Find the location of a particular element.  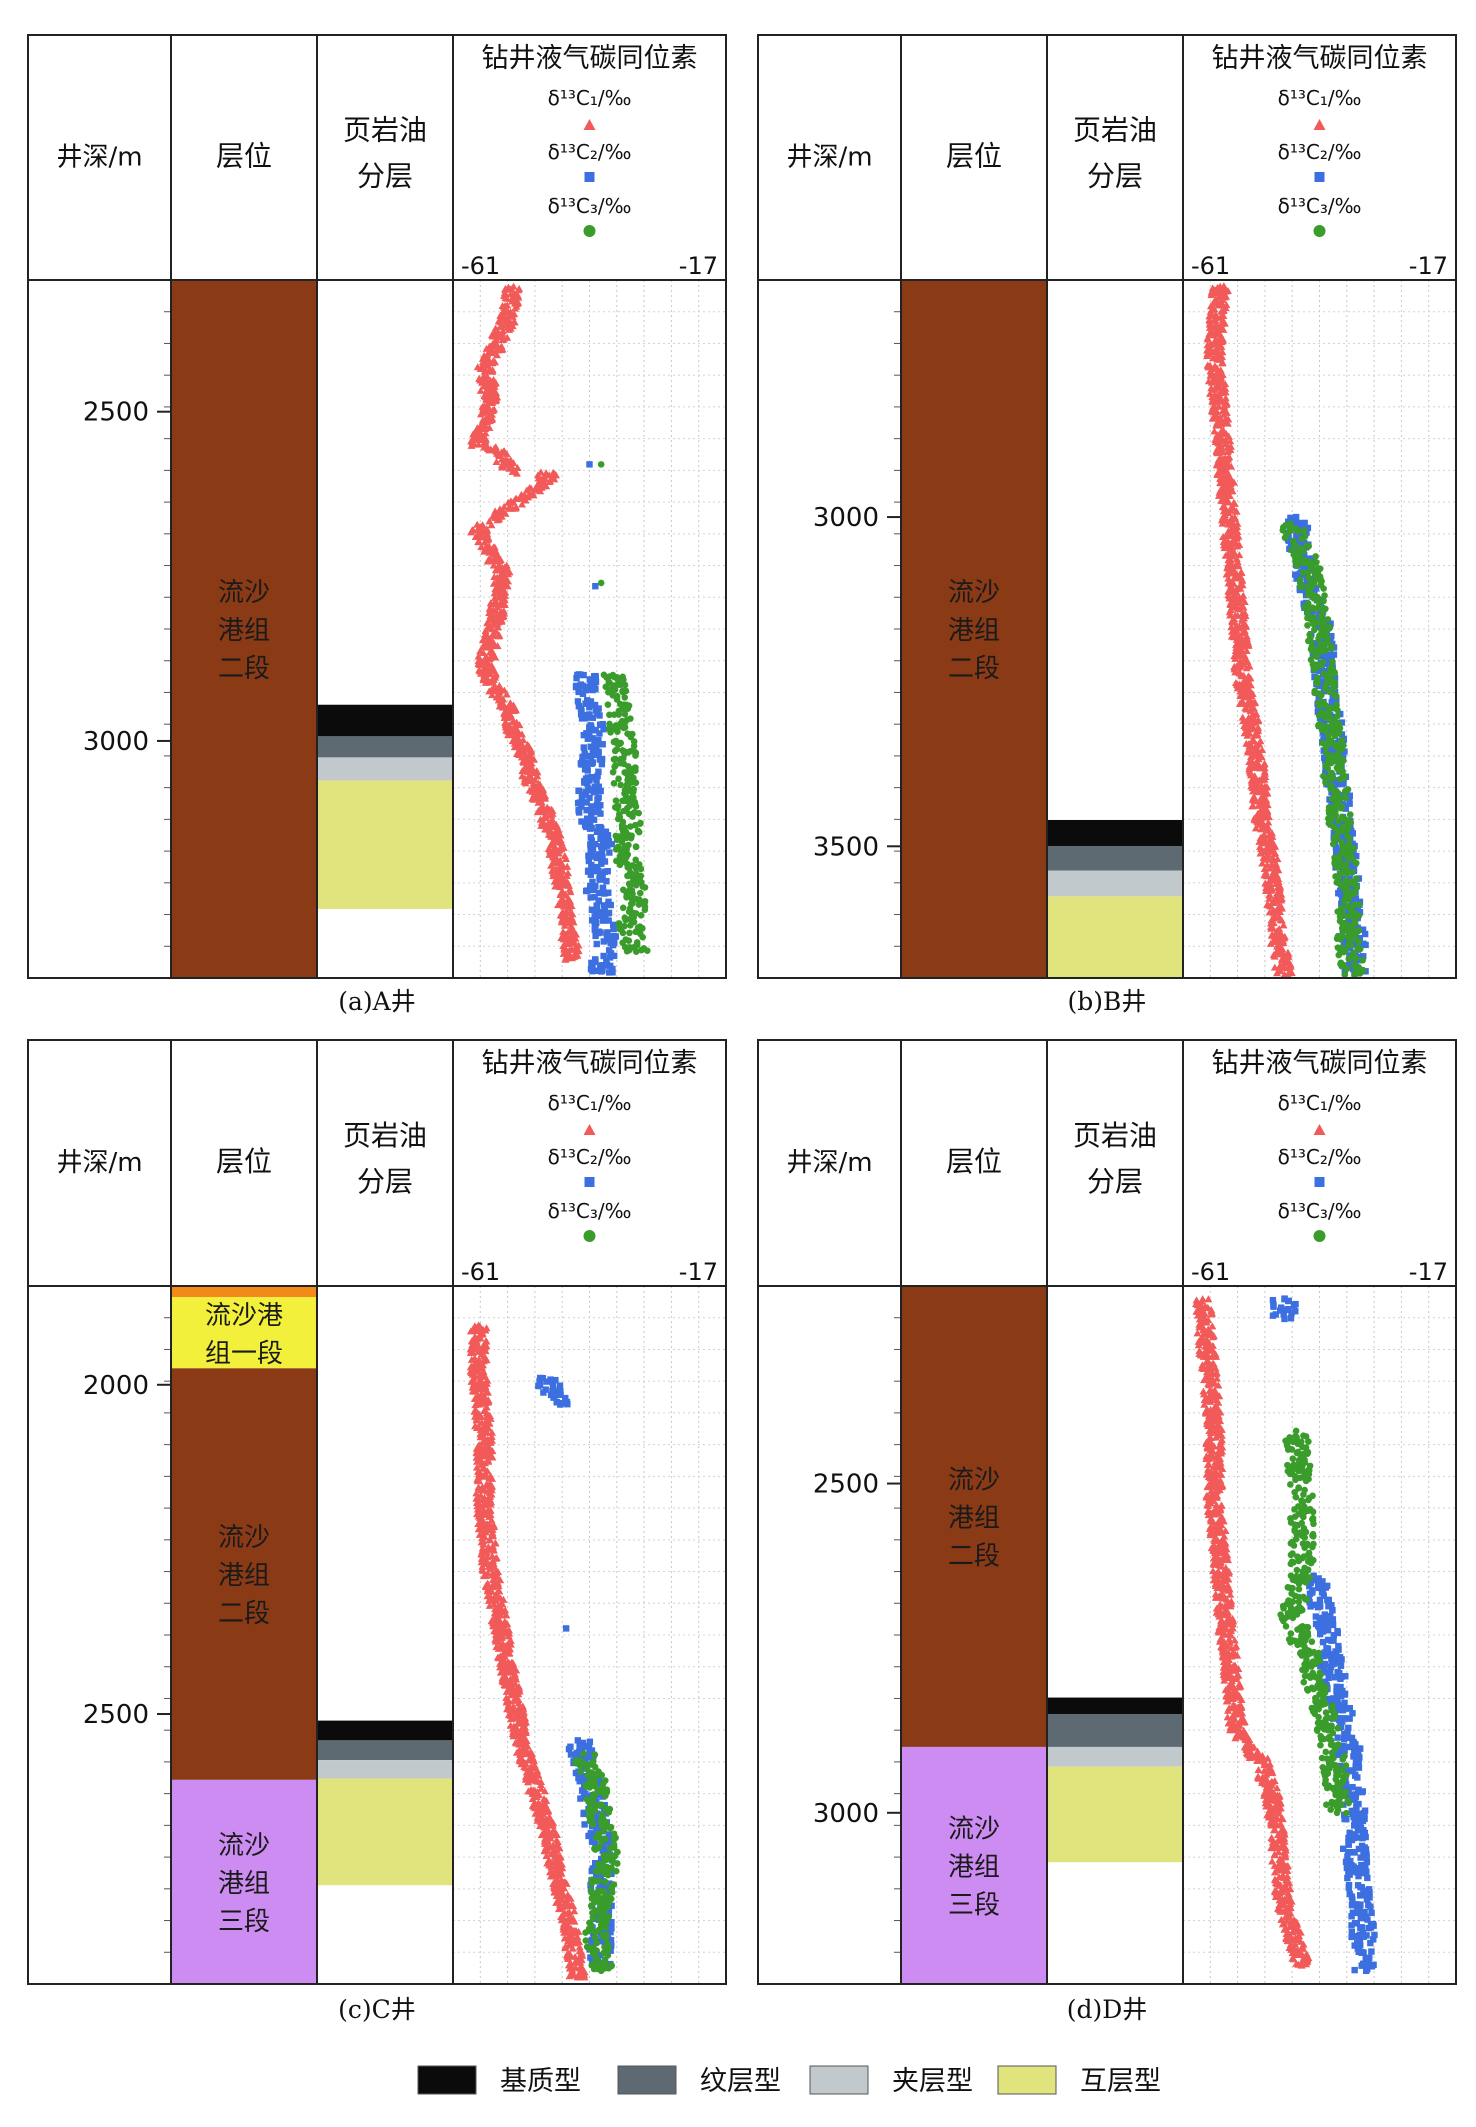

depth-tick-label: 3000 is located at coordinates (846, 518).